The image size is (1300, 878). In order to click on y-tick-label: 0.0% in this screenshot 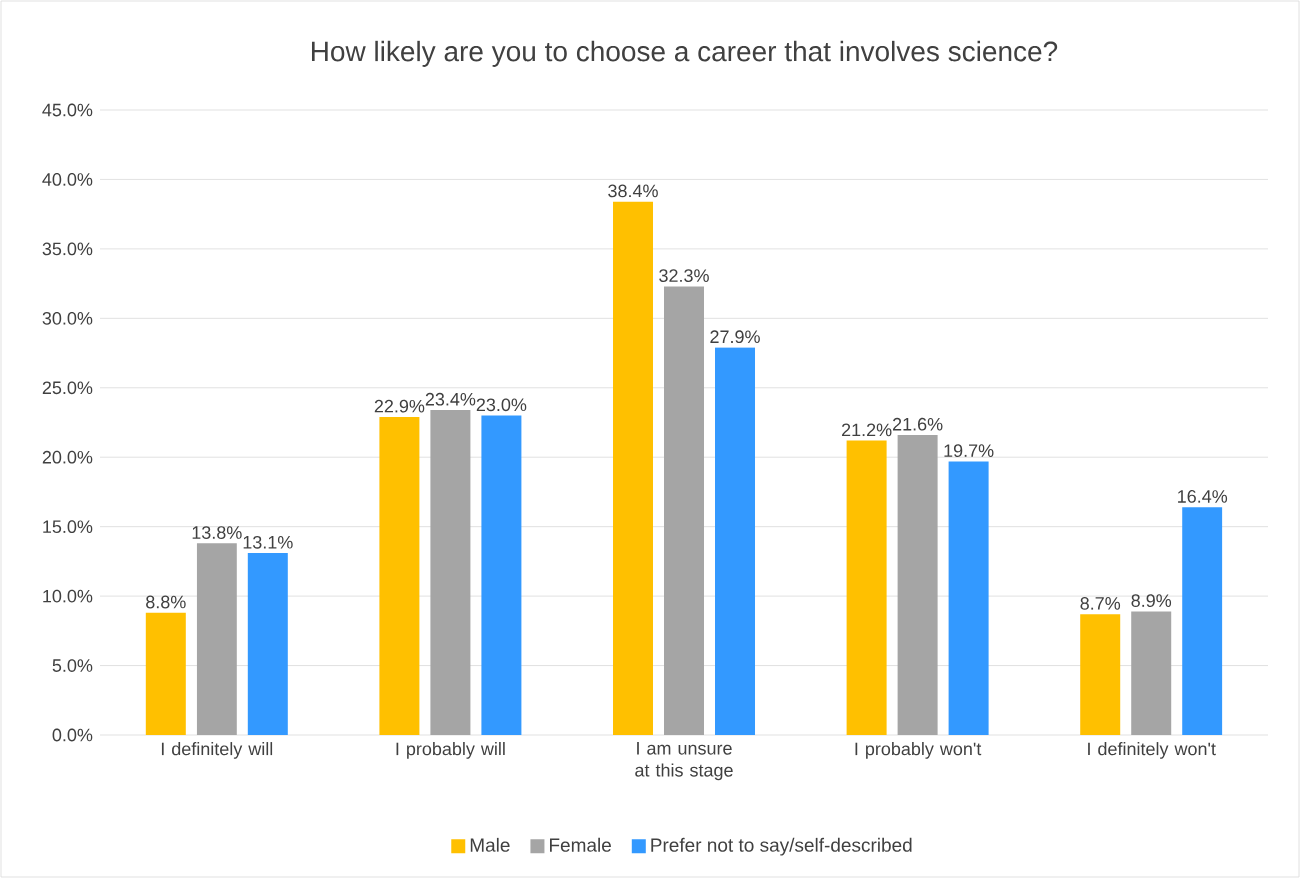, I will do `click(72, 735)`.